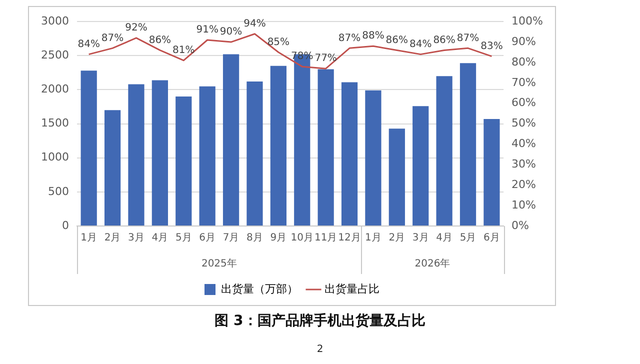  Describe the element at coordinates (65, 225) in the screenshot. I see `y-tick-label: 0` at that location.